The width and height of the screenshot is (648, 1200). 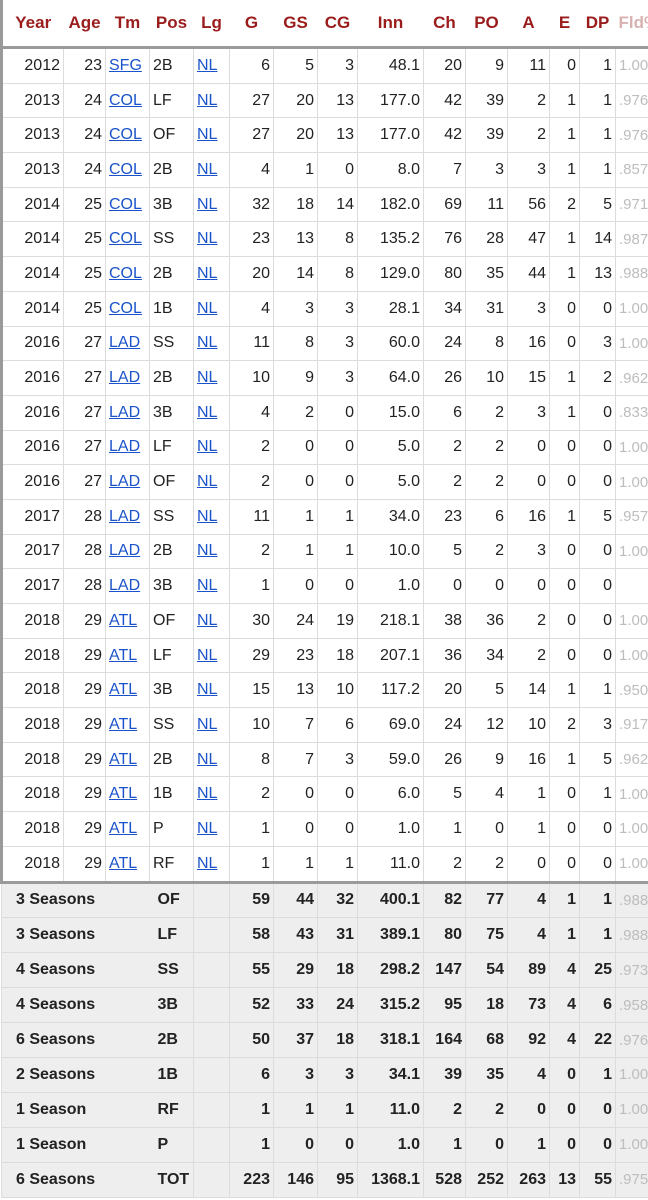 What do you see at coordinates (295, 170) in the screenshot?
I see `games-started-cell: 1` at bounding box center [295, 170].